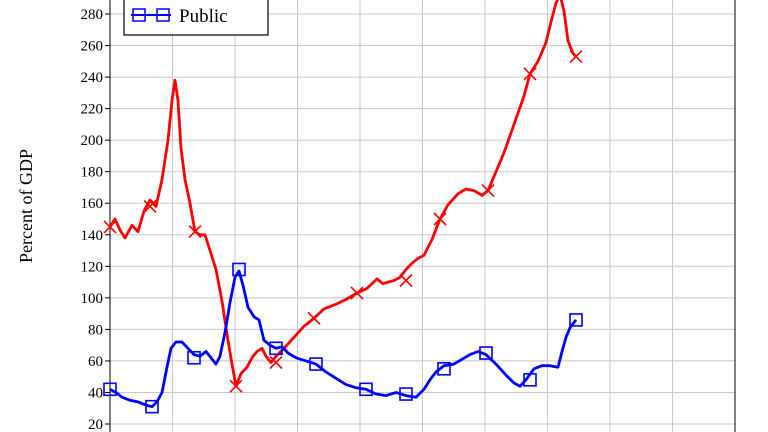 The height and width of the screenshot is (432, 768). I want to click on legend-swatch-marker-right, so click(163, 15).